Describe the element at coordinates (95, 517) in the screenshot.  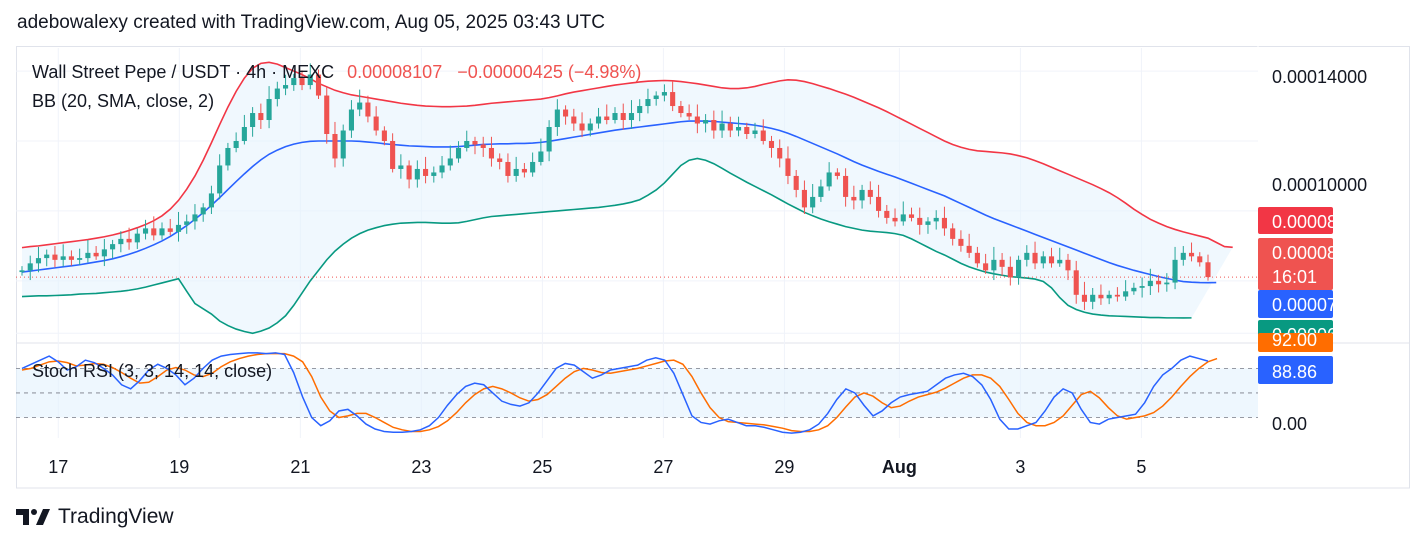
I see `tradingview-footer: TradingView` at that location.